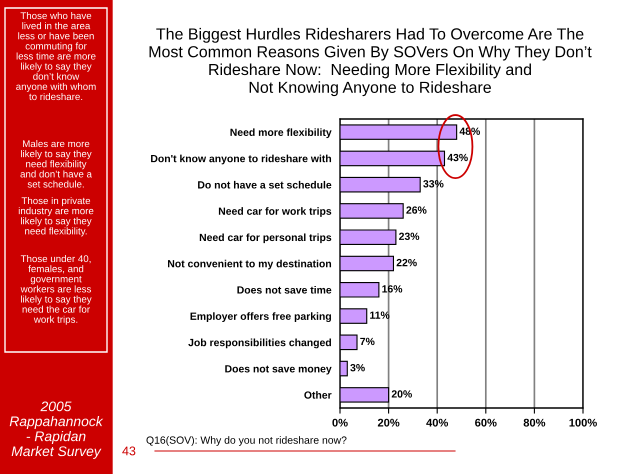 The image size is (629, 474). I want to click on y-tick-label: Job responsibilities changed, so click(259, 343).